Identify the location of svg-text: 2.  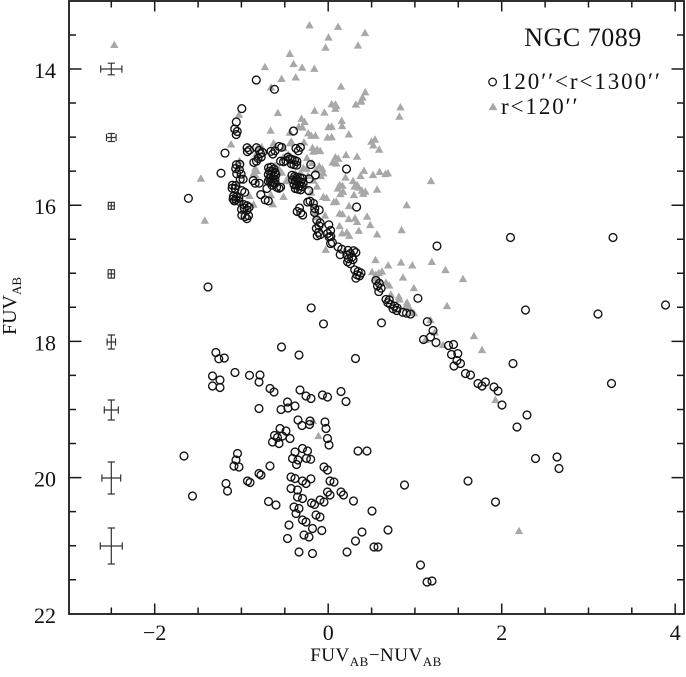
(501, 632).